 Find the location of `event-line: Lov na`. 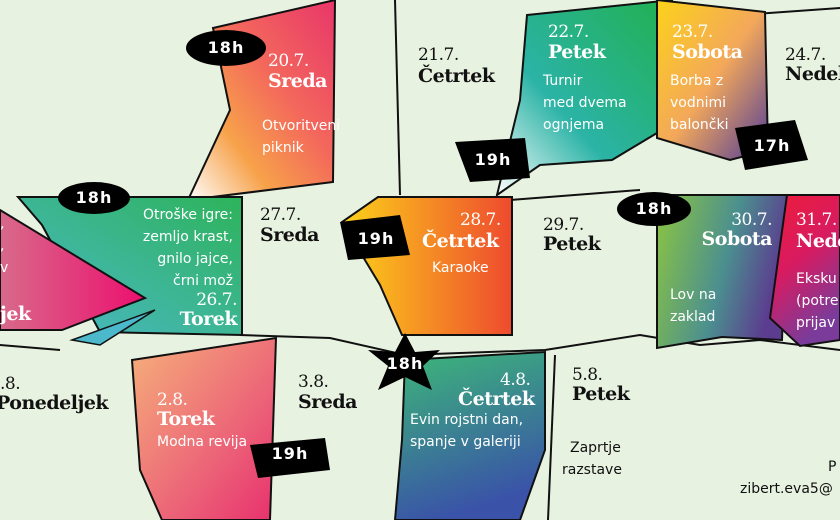

event-line: Lov na is located at coordinates (693, 295).